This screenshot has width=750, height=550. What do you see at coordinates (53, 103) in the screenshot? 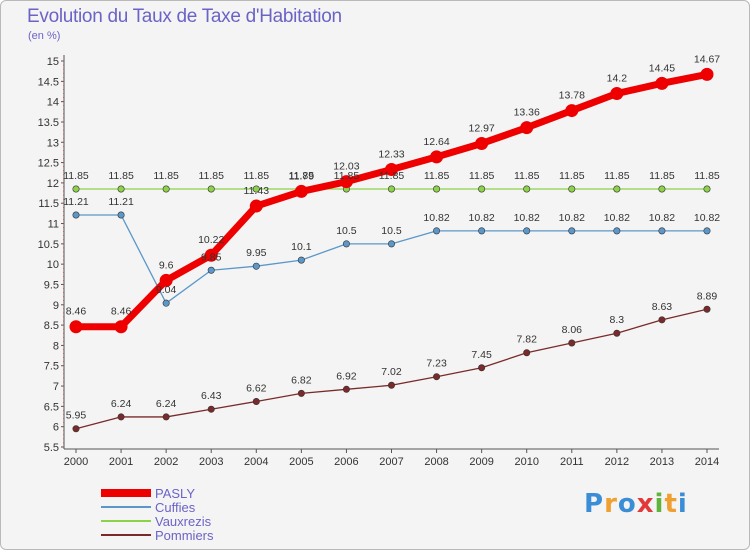
I see `y-tick-label: 14` at bounding box center [53, 103].